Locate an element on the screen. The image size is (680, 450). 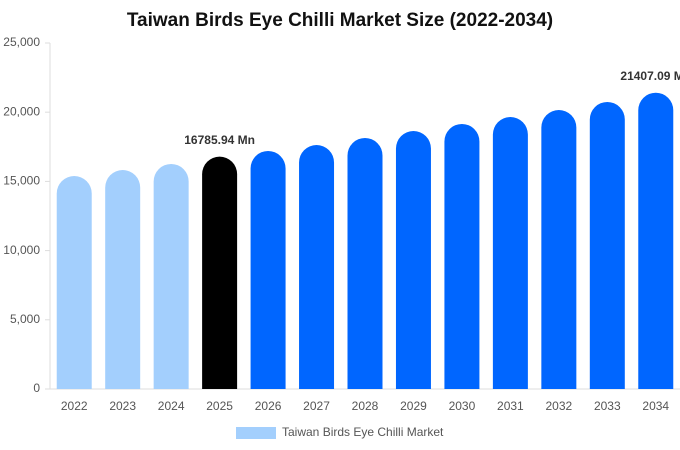
y-tick-label: 5,000 is located at coordinates (25, 319).